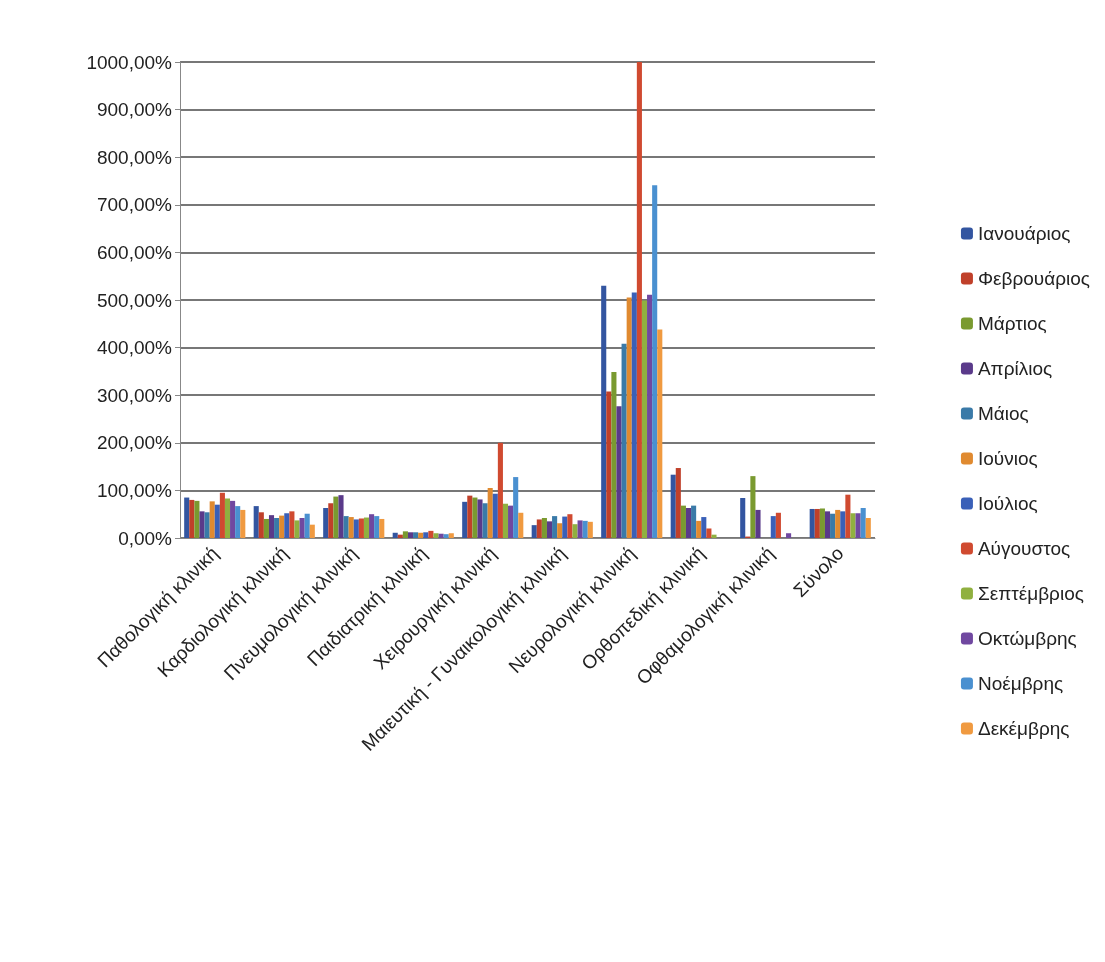 This screenshot has height=962, width=1105. Describe the element at coordinates (1007, 458) in the screenshot. I see `legend-label: Ιούνιος` at that location.